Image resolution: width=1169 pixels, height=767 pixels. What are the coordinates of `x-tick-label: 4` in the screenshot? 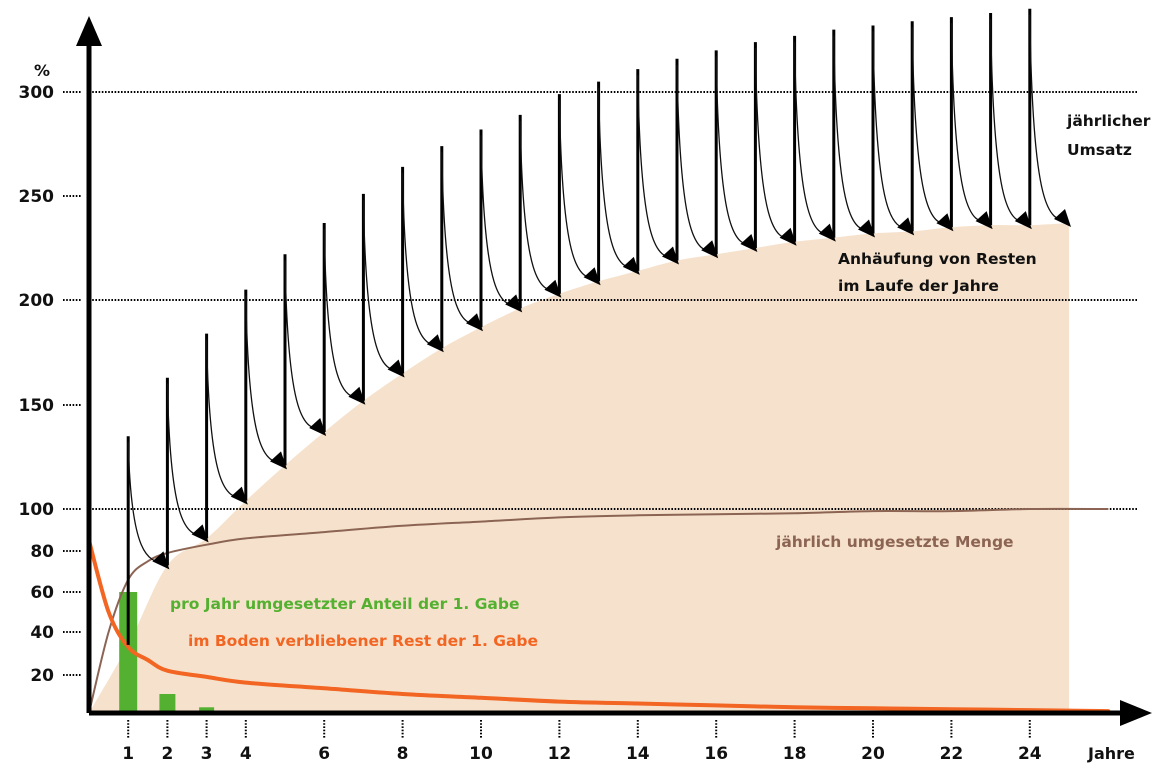 It's located at (246, 754).